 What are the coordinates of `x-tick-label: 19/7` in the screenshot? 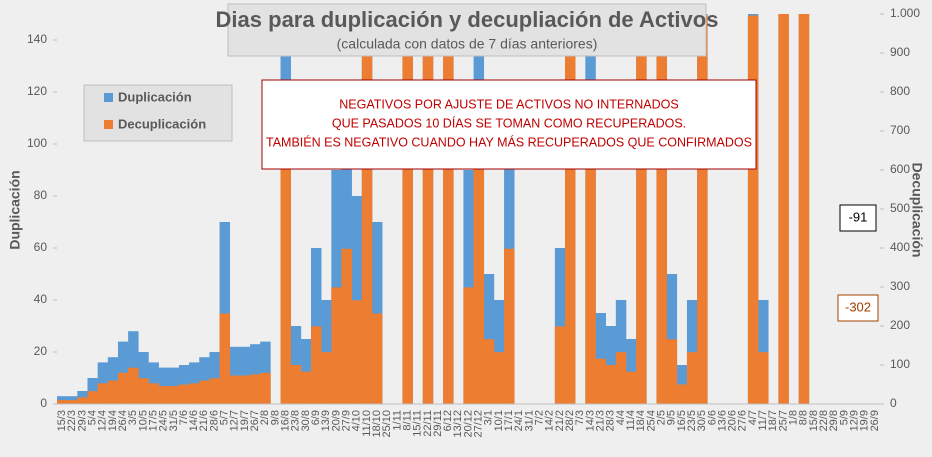 It's located at (245, 420).